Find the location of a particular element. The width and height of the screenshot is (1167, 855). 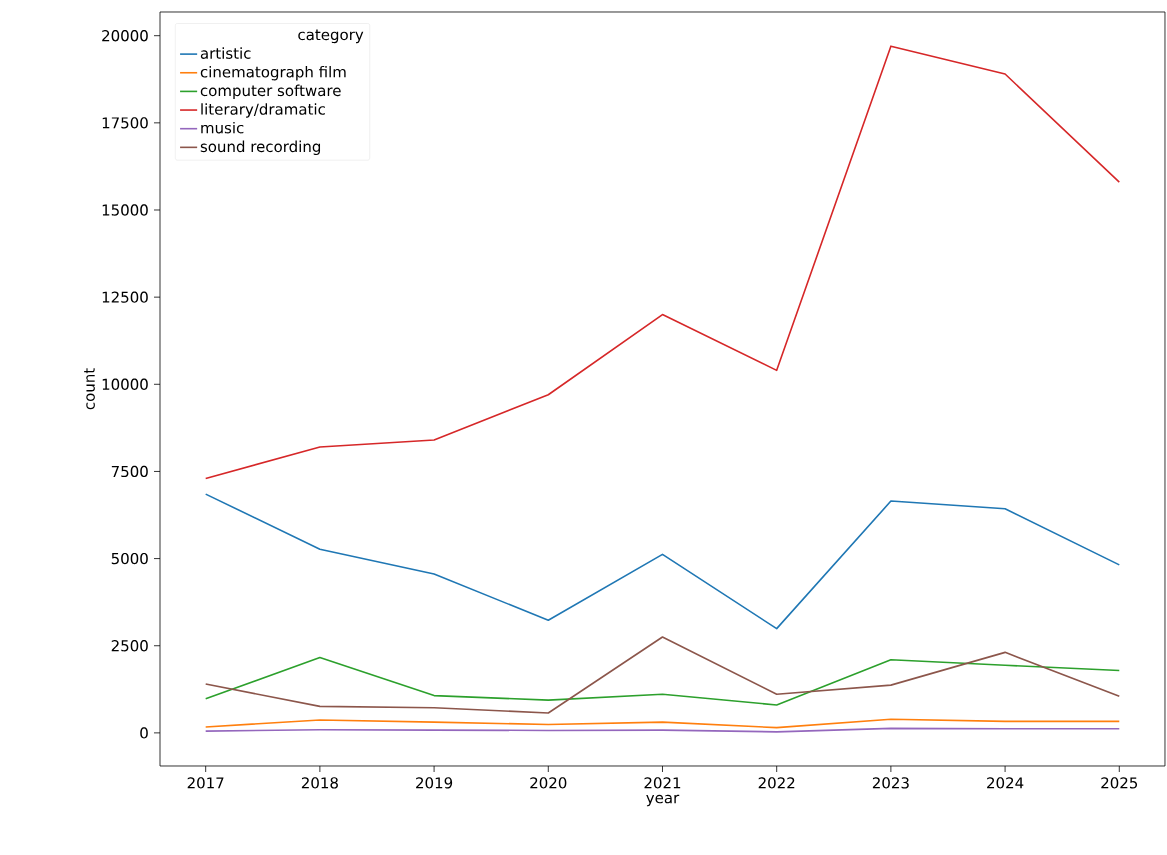

x-tick-label: 2023 is located at coordinates (890, 783).